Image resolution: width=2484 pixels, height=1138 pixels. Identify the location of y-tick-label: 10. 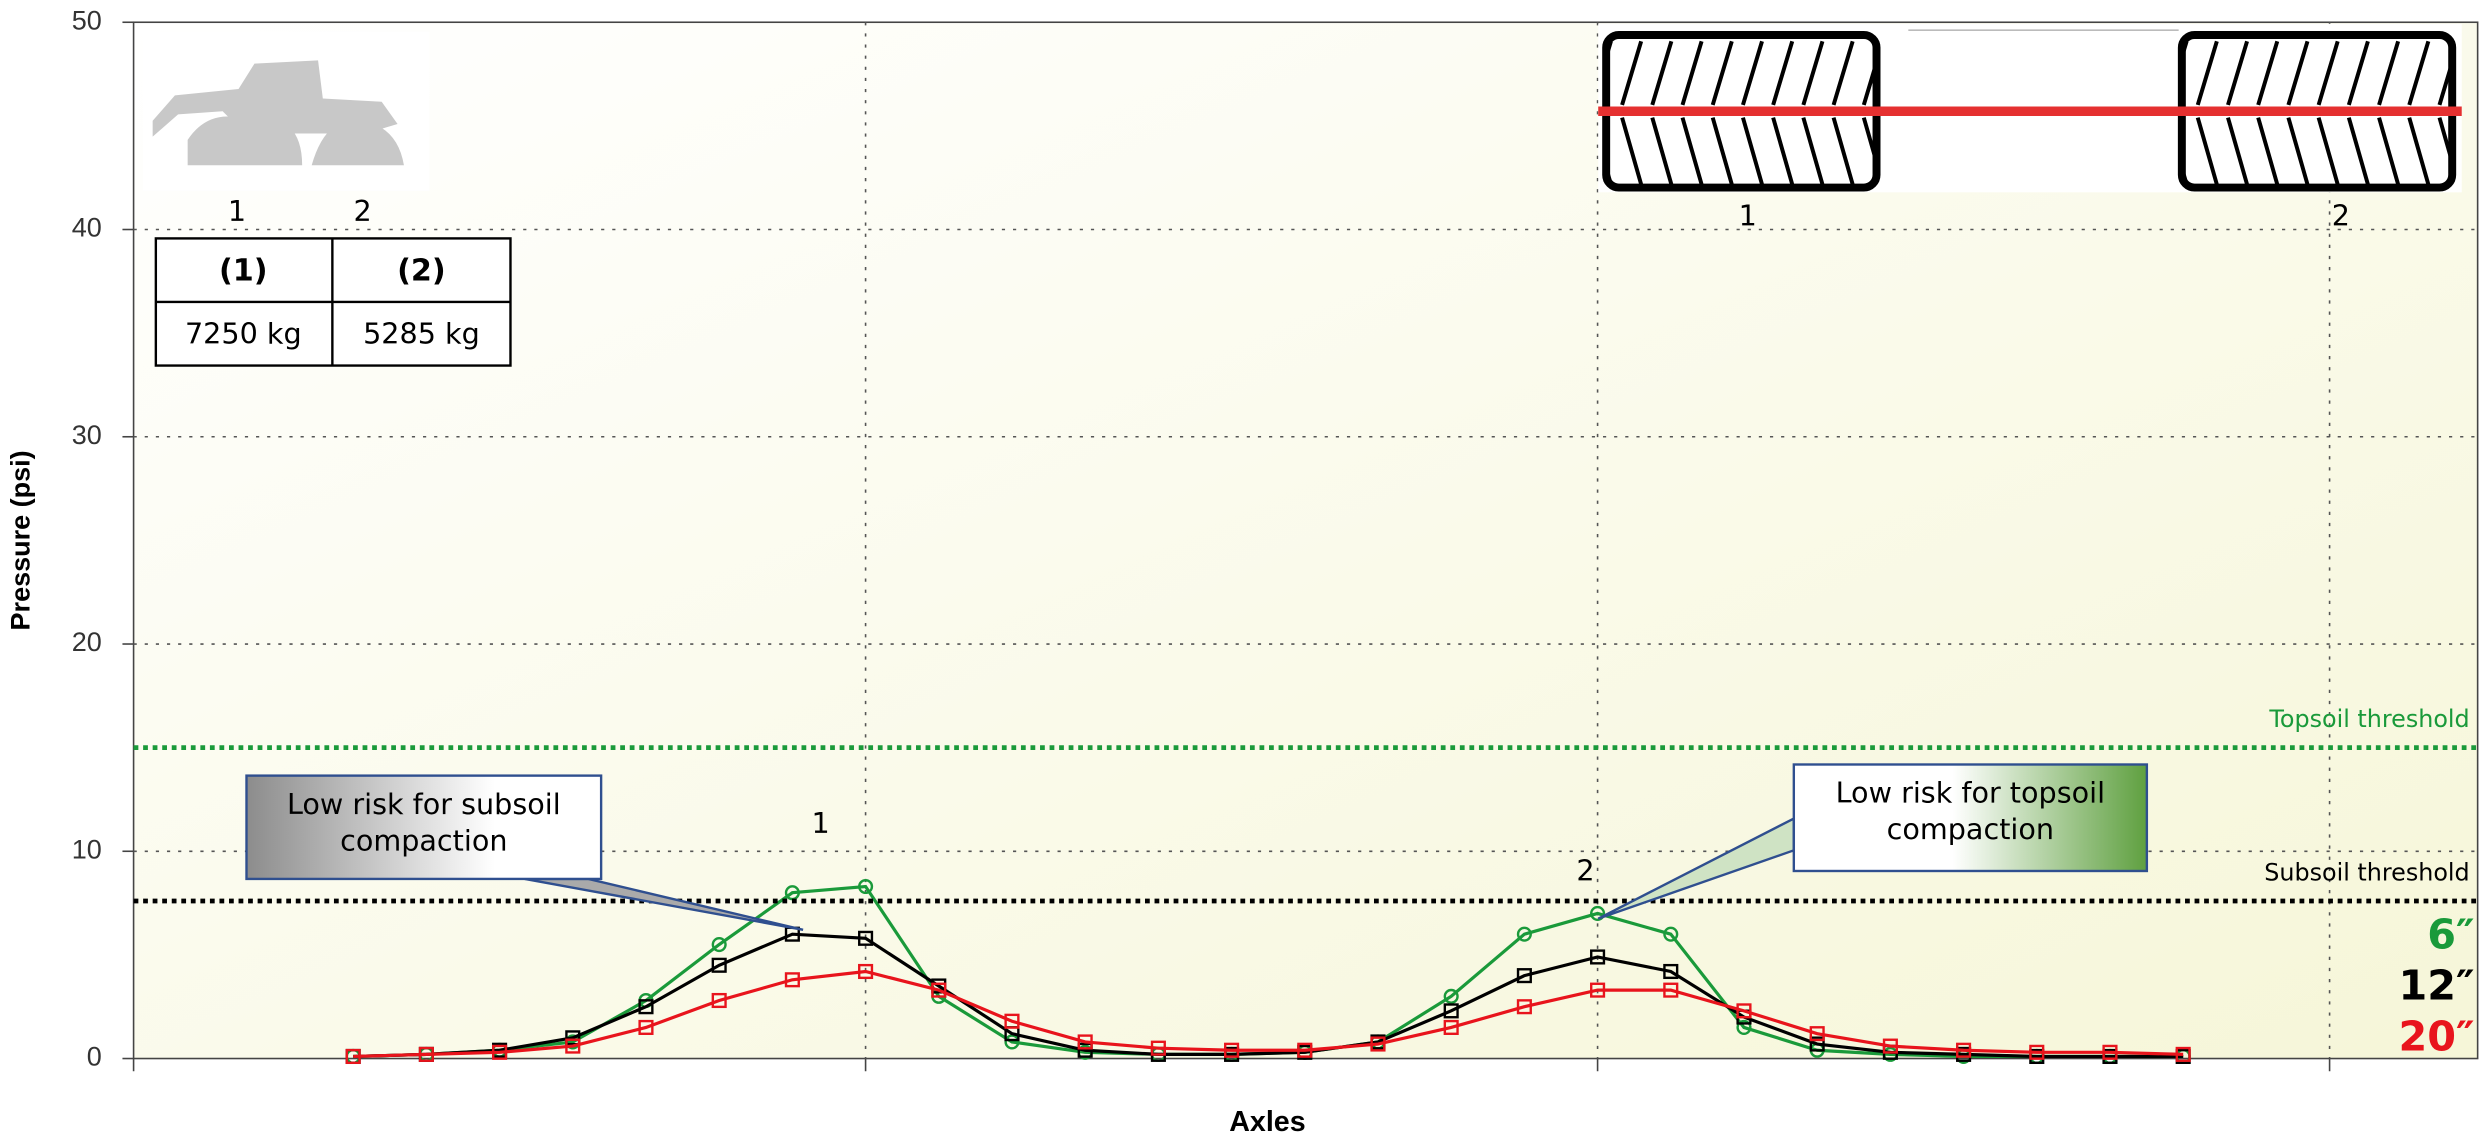
(87, 849).